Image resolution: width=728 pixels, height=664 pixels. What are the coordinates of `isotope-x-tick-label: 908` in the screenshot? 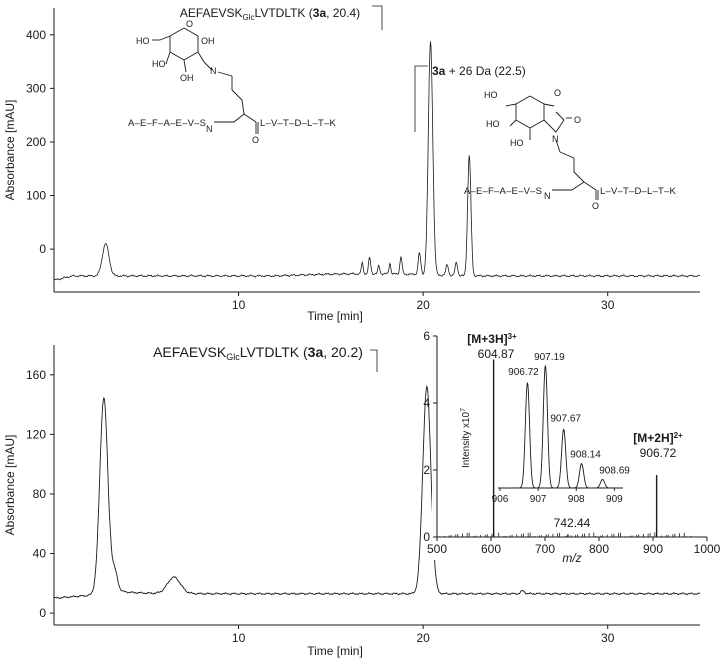 It's located at (576, 499).